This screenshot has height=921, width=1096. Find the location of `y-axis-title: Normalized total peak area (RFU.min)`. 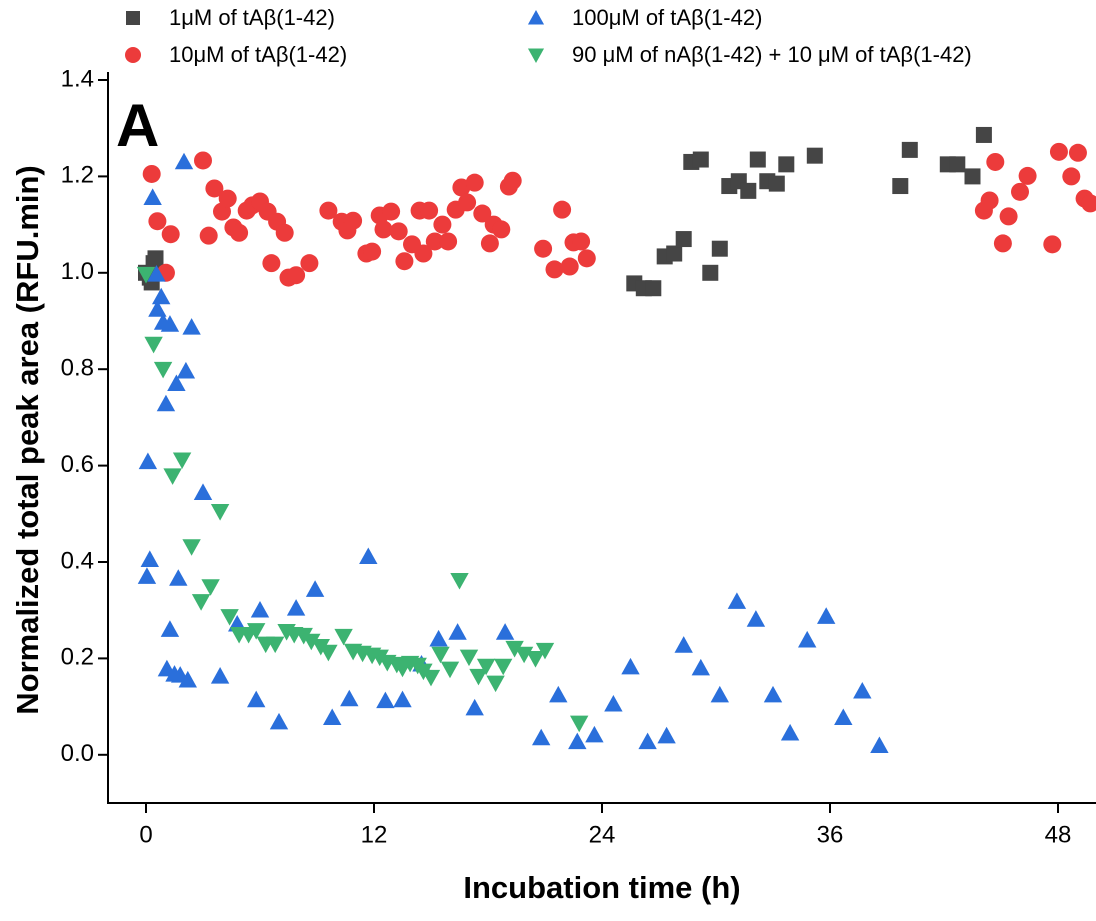

y-axis-title: Normalized total peak area (RFU.min) is located at coordinates (27, 440).